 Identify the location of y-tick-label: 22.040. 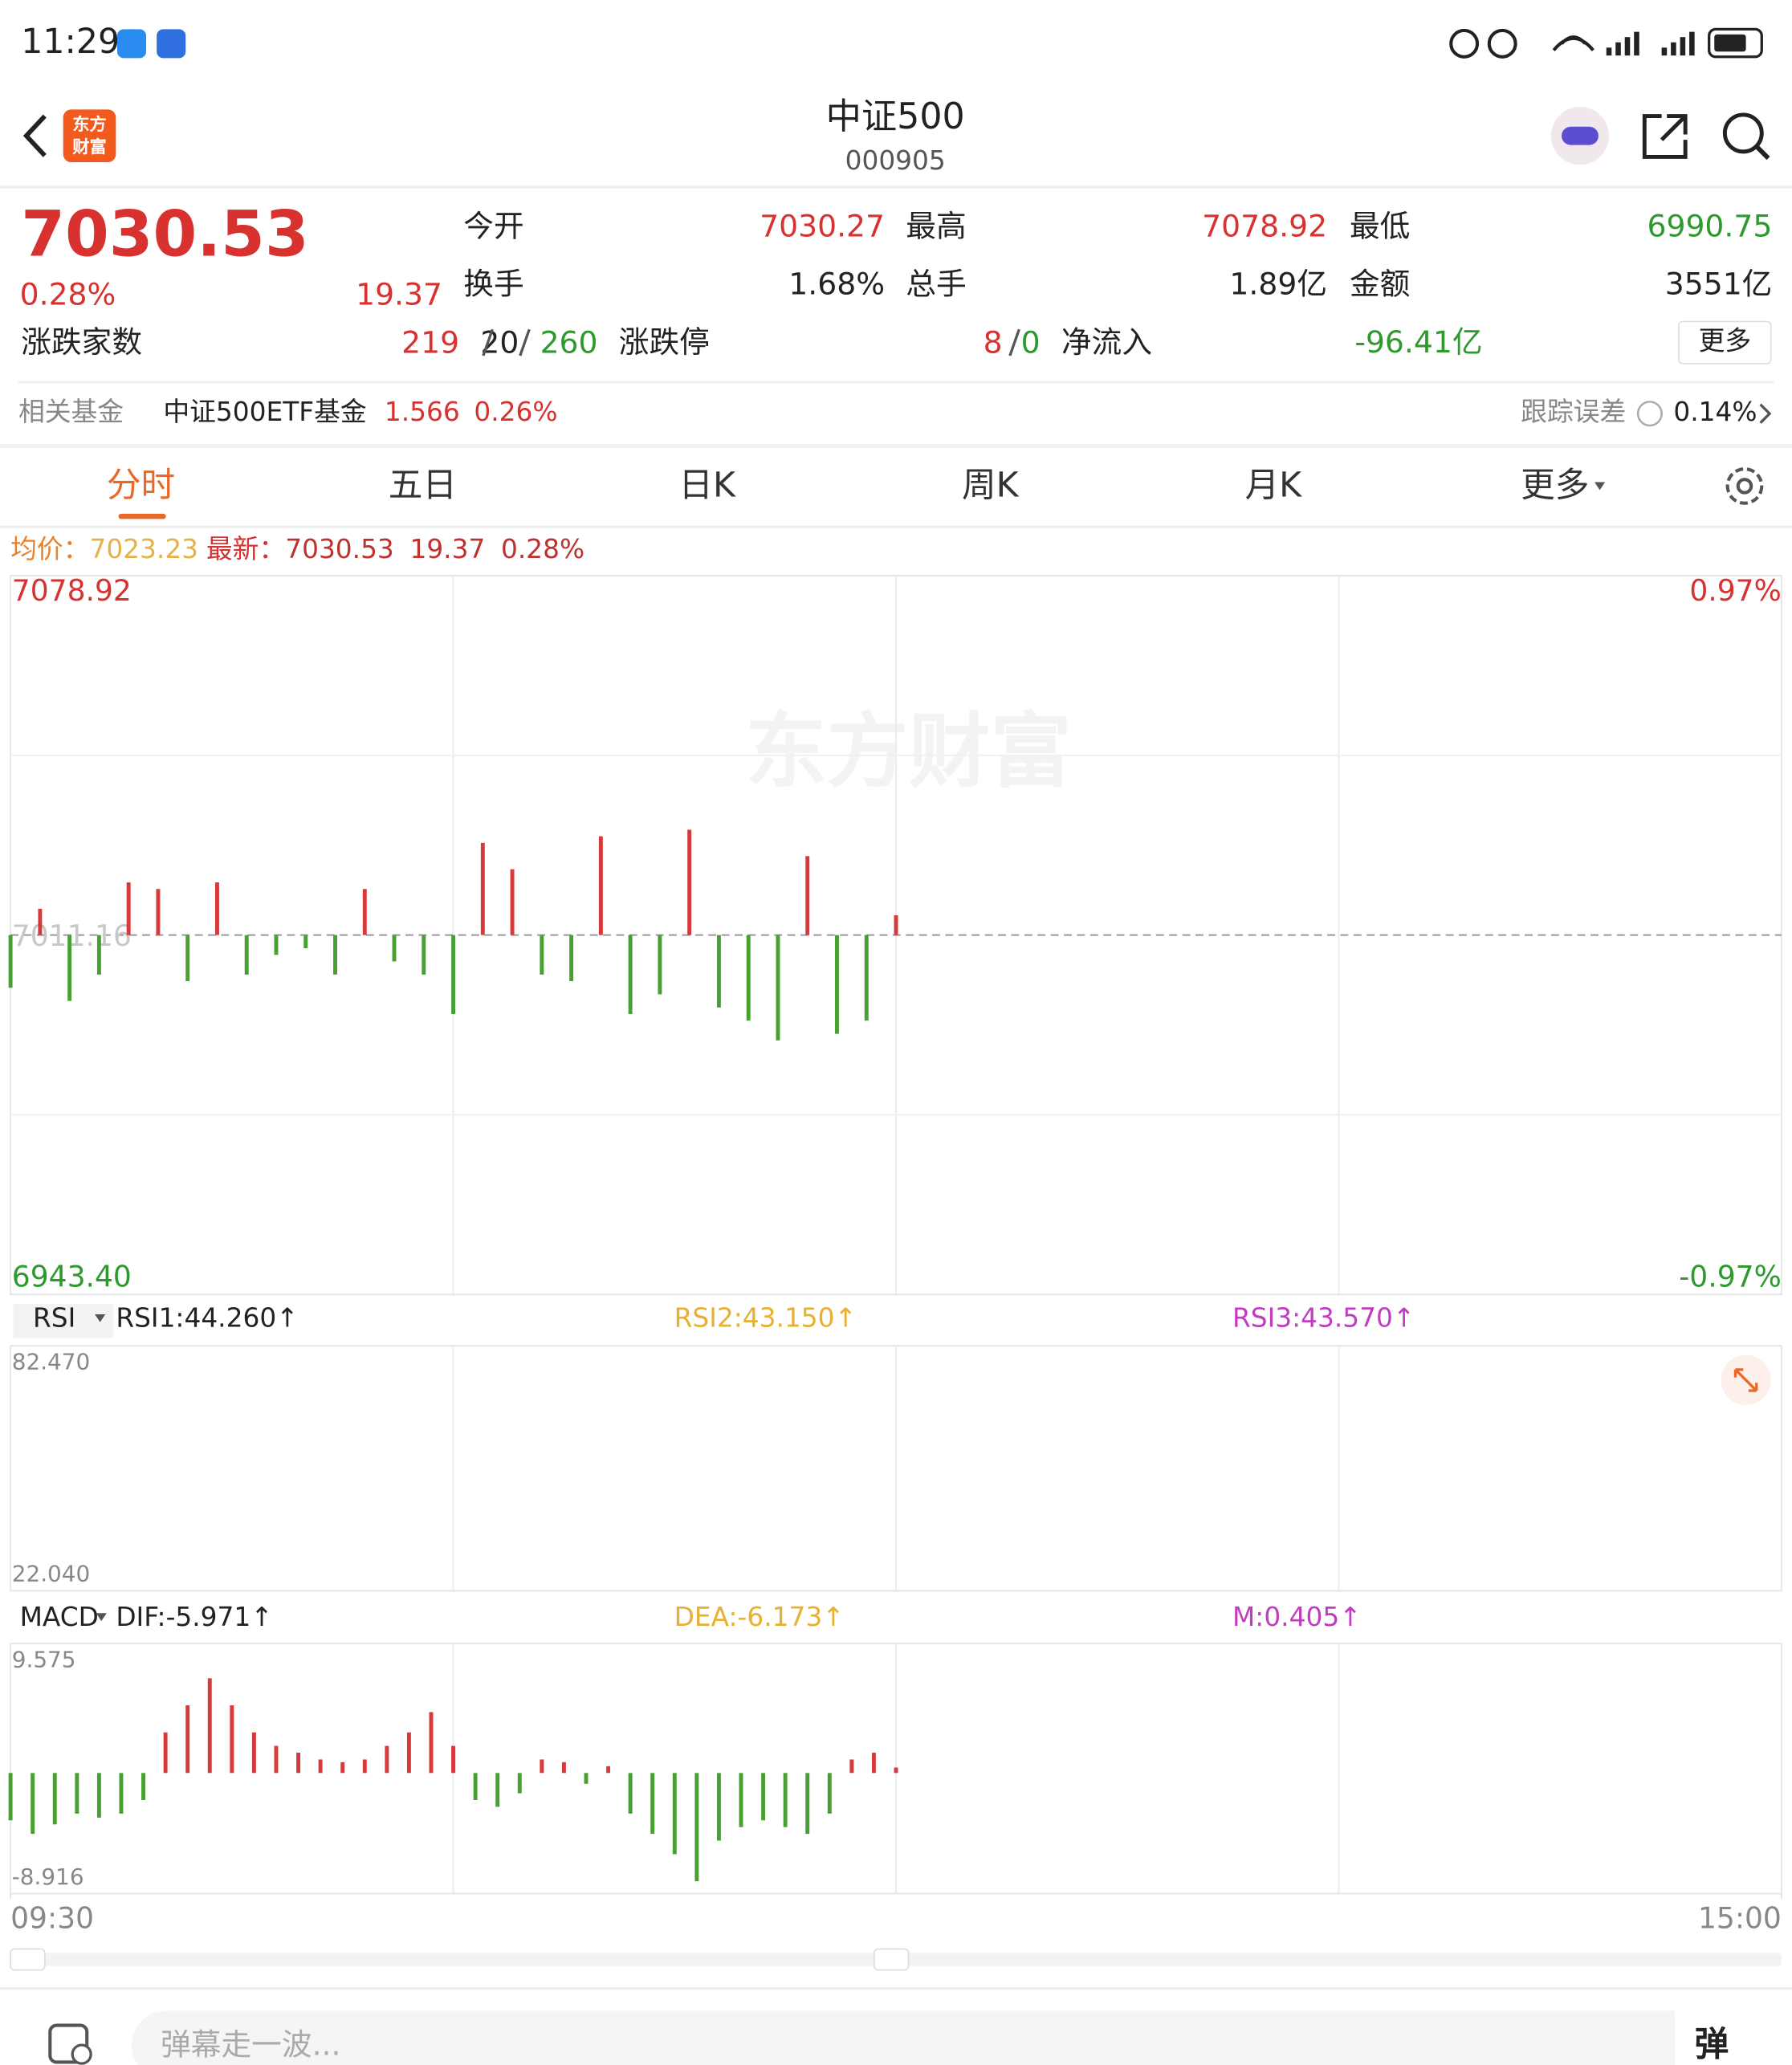
(51, 1574).